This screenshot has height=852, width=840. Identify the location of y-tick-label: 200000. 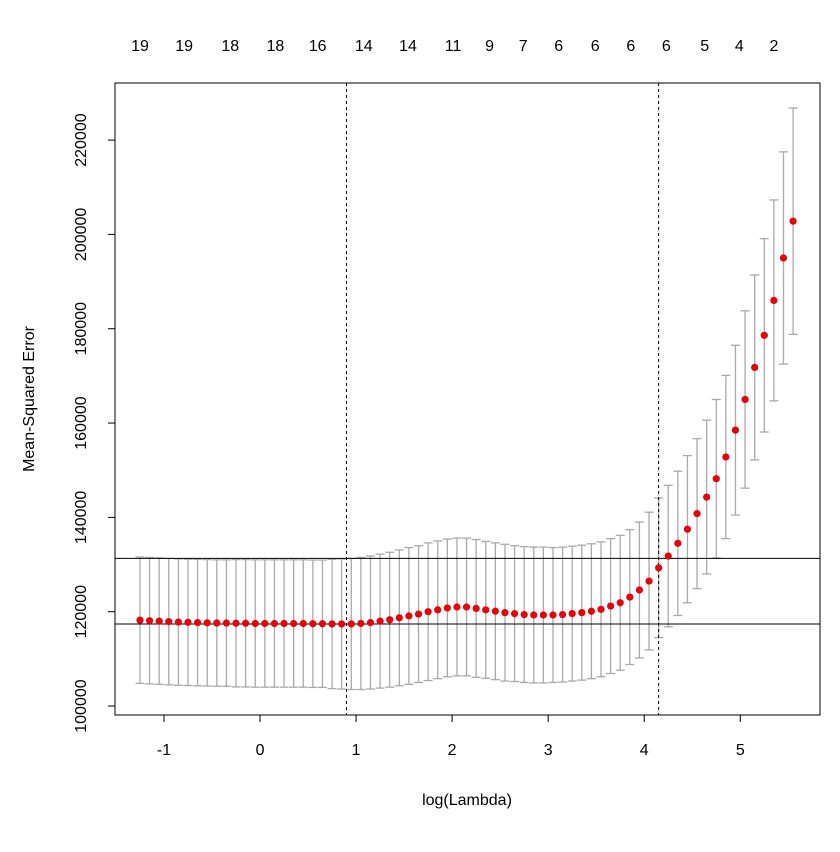
(81, 234).